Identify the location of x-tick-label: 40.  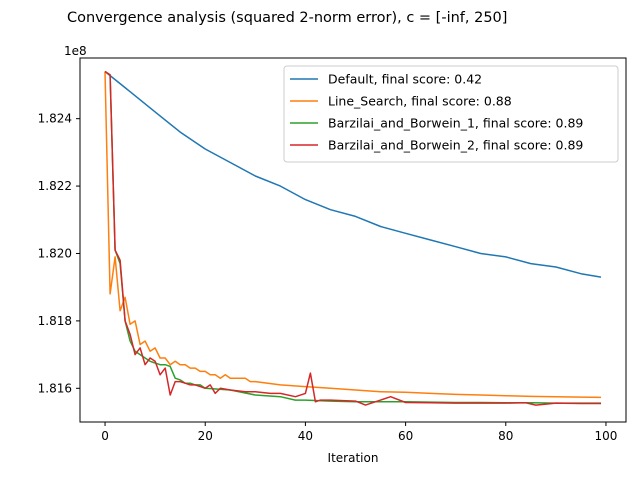
(305, 436).